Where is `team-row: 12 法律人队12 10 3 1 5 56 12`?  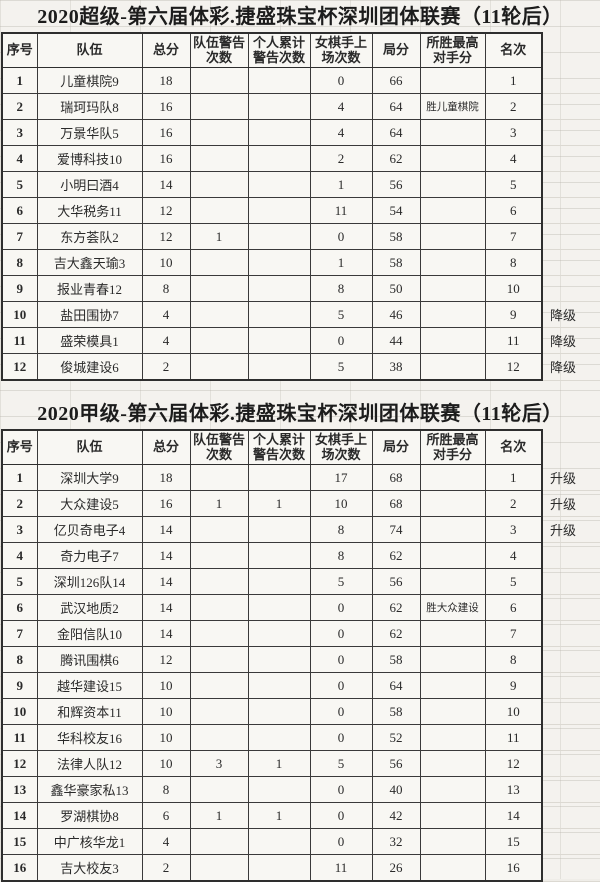 team-row: 12 法律人队12 10 3 1 5 56 12 is located at coordinates (300, 763).